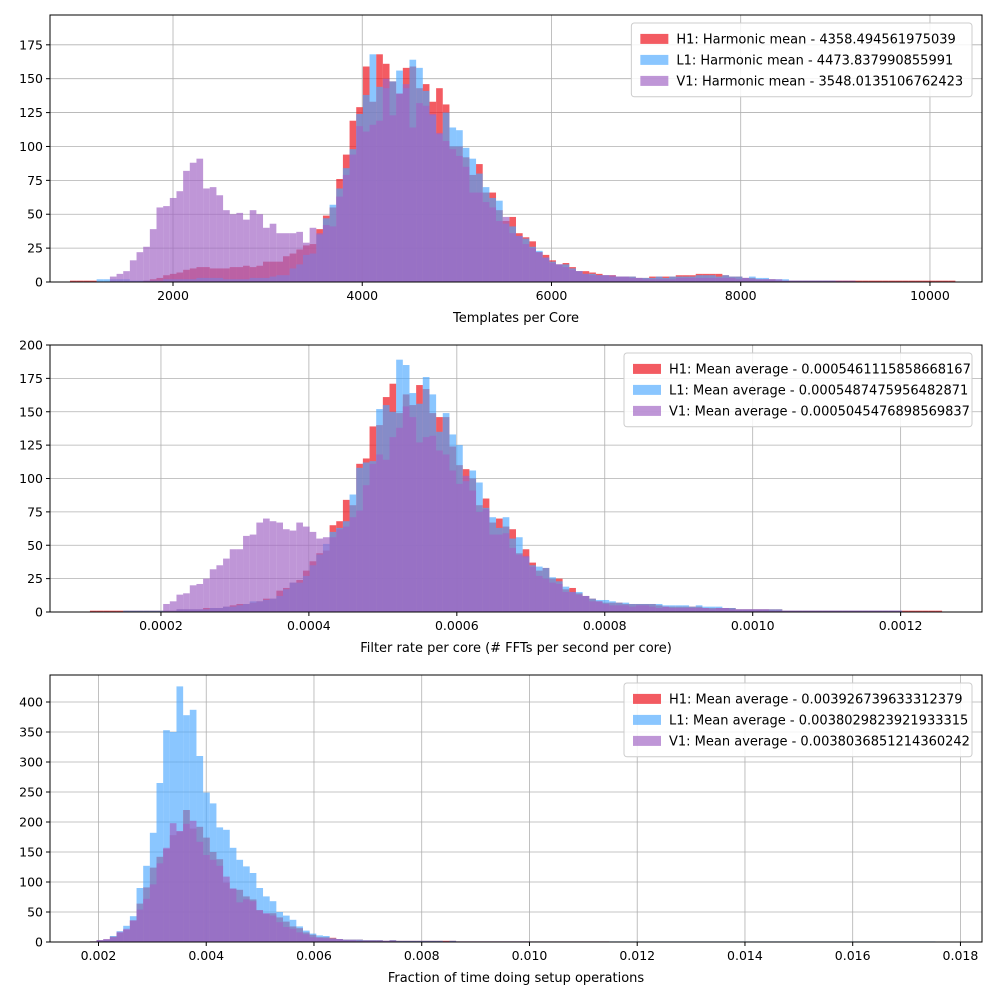 This screenshot has height=1000, width=1000. What do you see at coordinates (362, 295) in the screenshot?
I see `x-tick-label: 4000` at bounding box center [362, 295].